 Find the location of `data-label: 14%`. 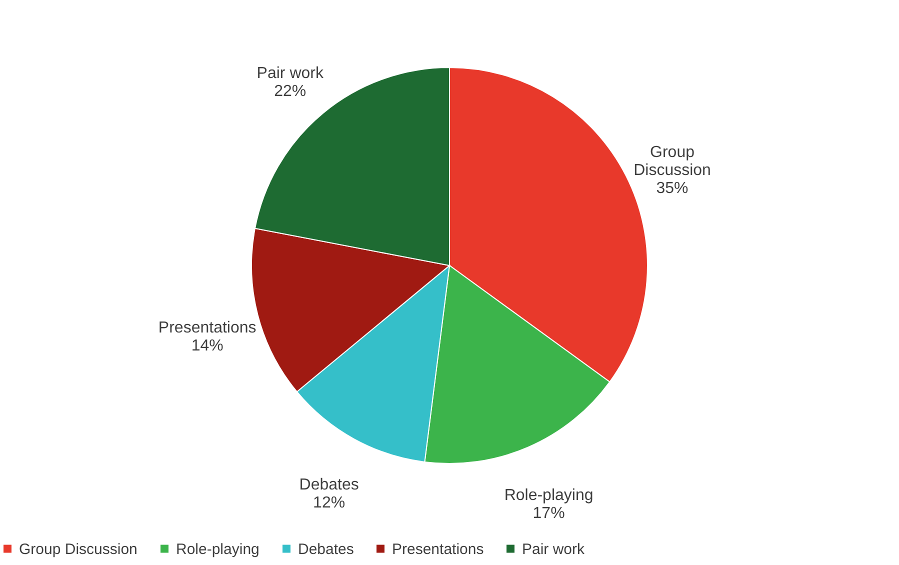

data-label: 14% is located at coordinates (207, 346).